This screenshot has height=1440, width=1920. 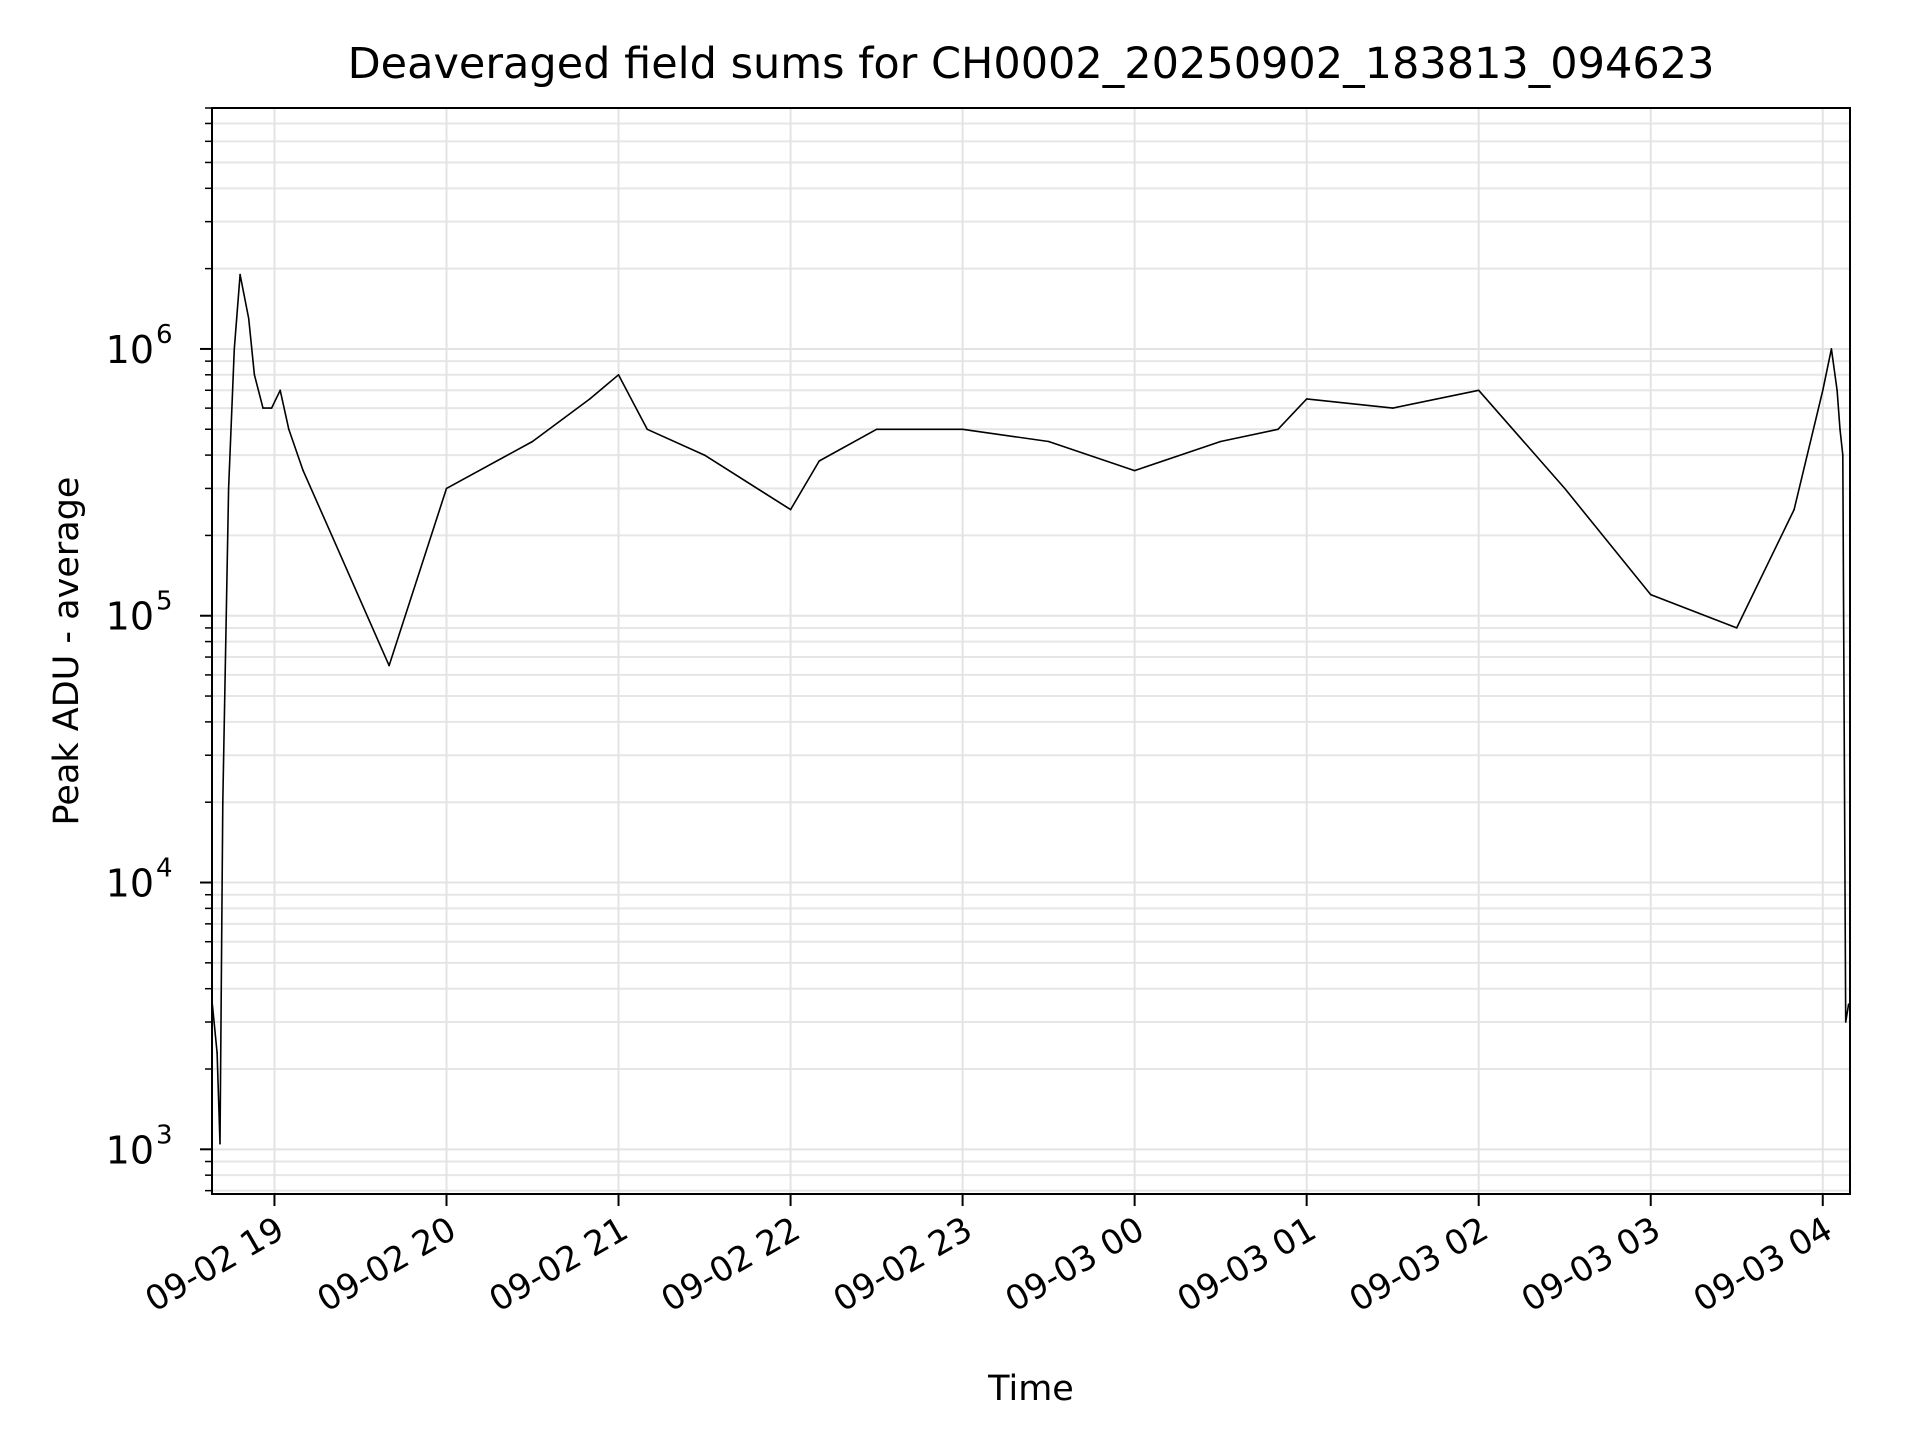 I want to click on y-tick-exponent: 6, so click(x=164, y=335).